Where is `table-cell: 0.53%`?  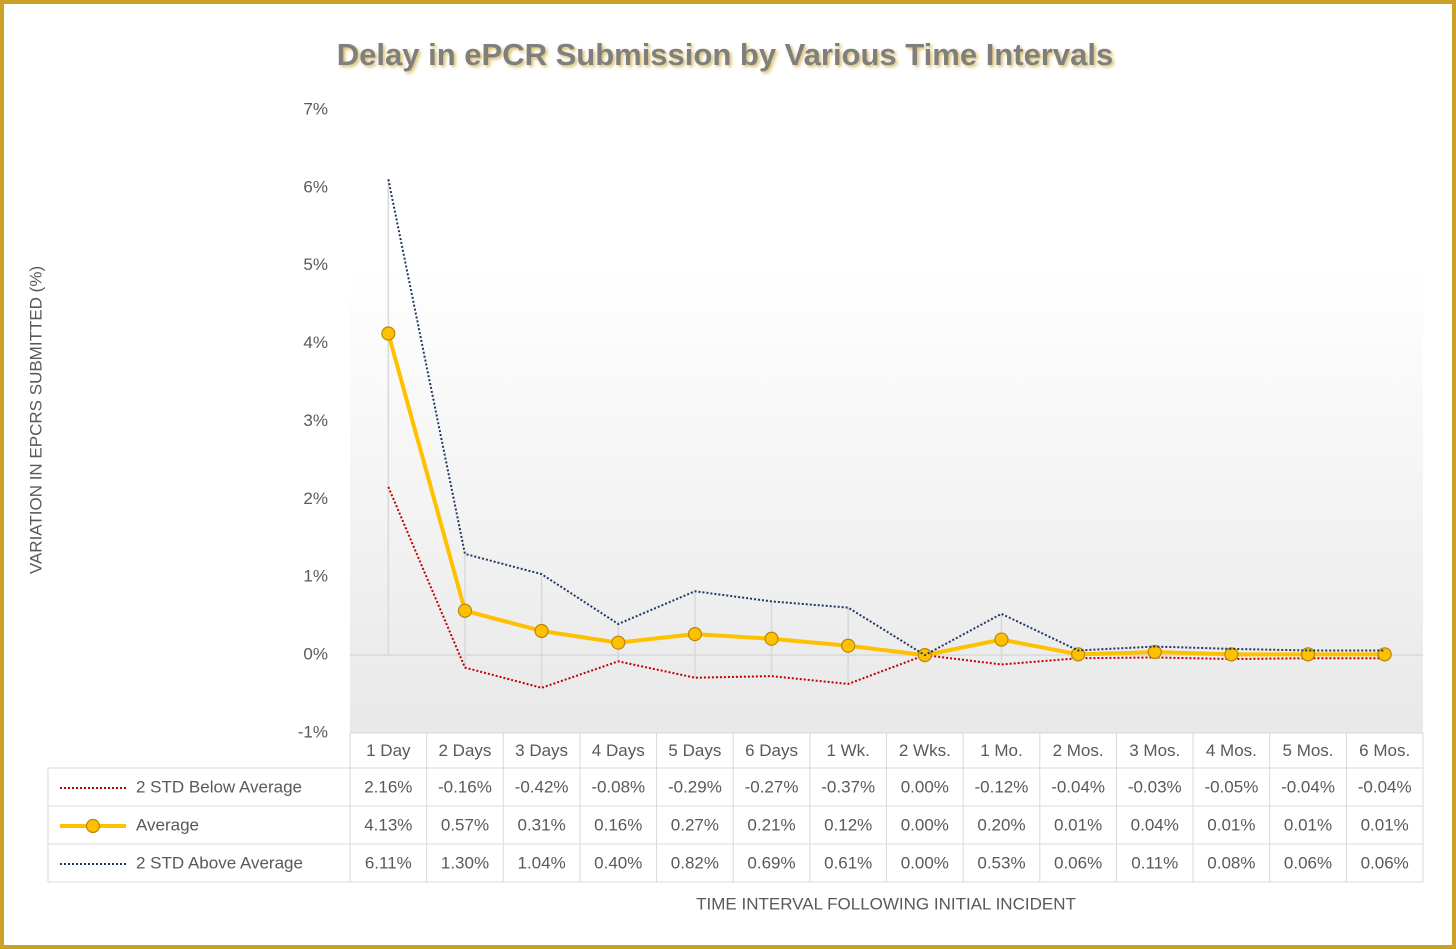 table-cell: 0.53% is located at coordinates (1001, 862).